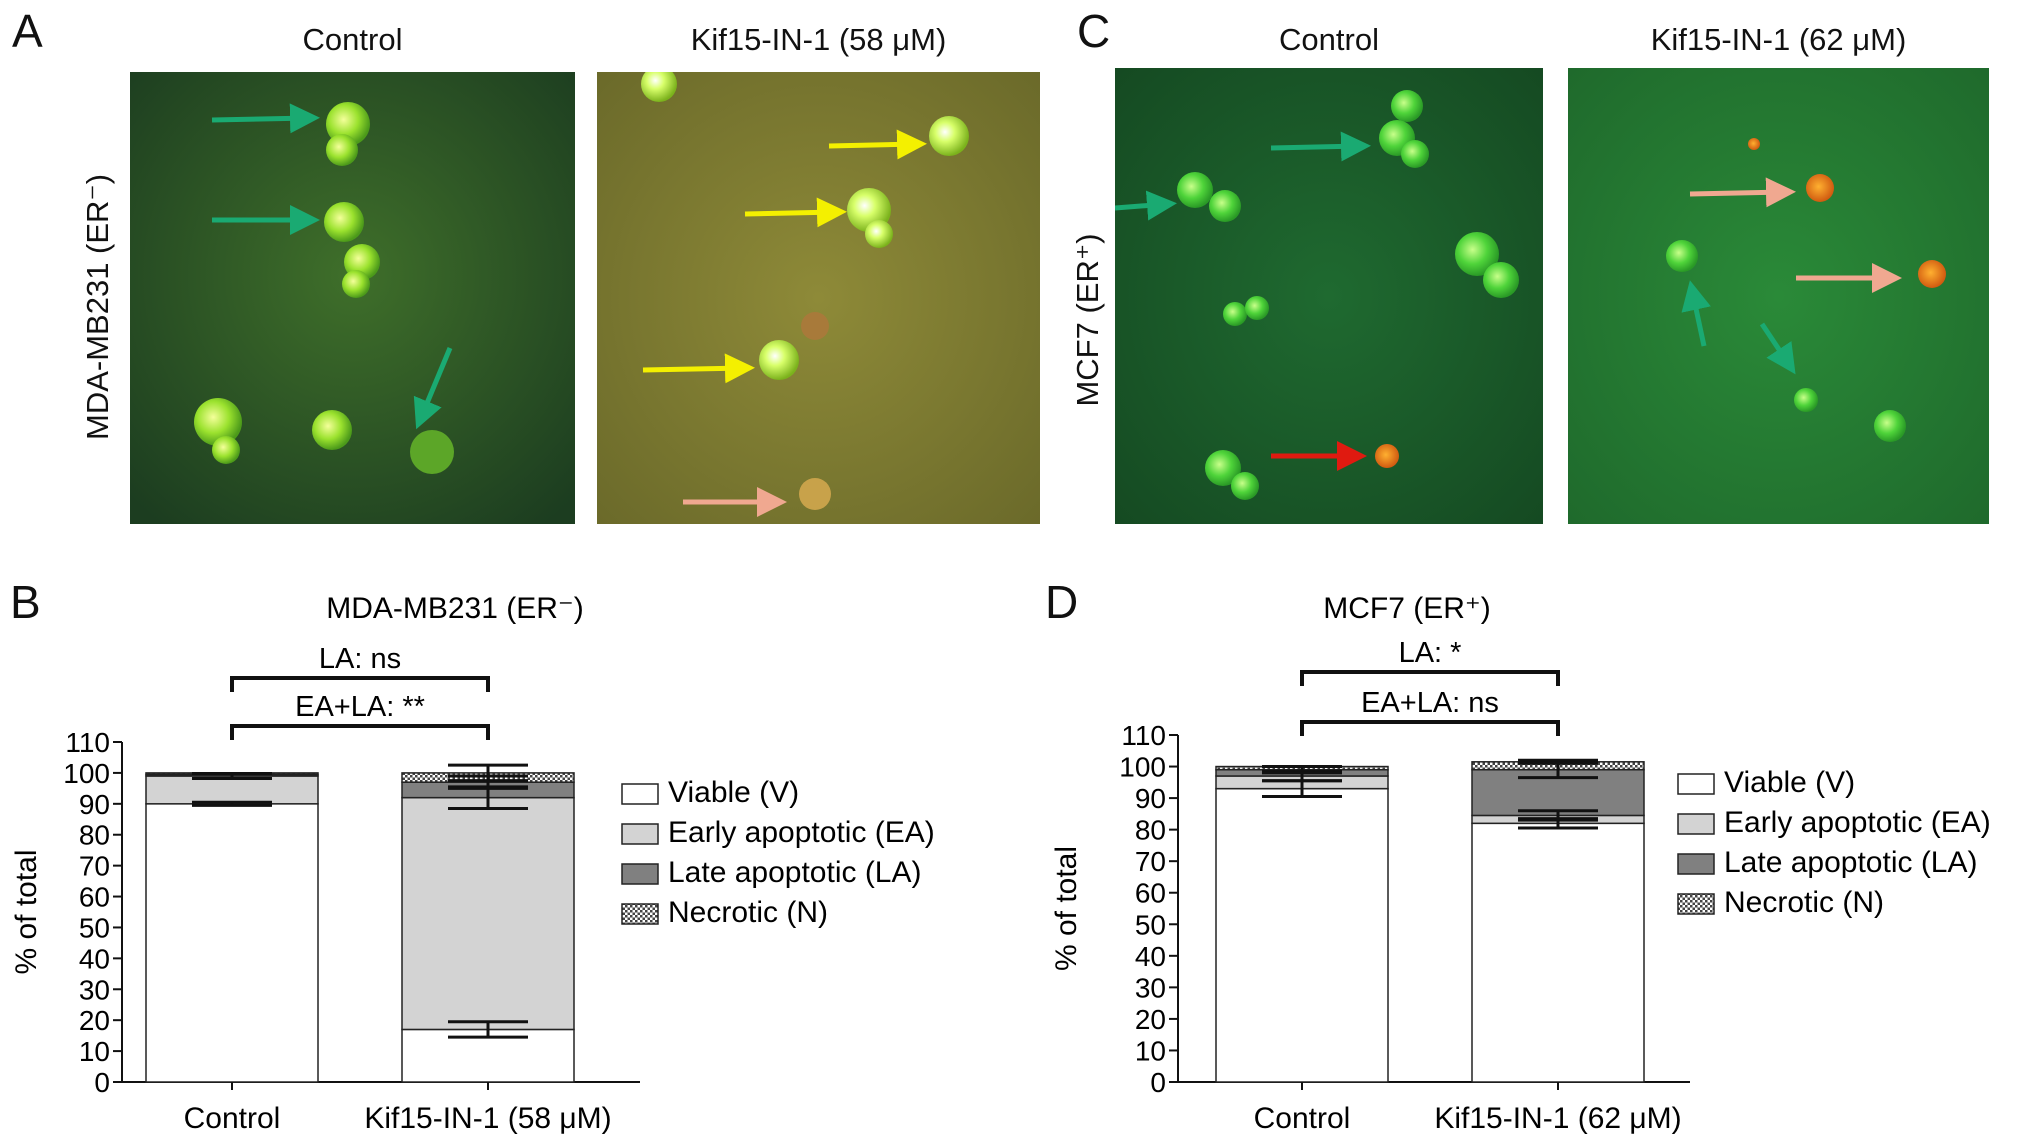 The height and width of the screenshot is (1147, 2032). I want to click on panel-c-row-label: MCF7 (ER⁺), so click(1087, 320).